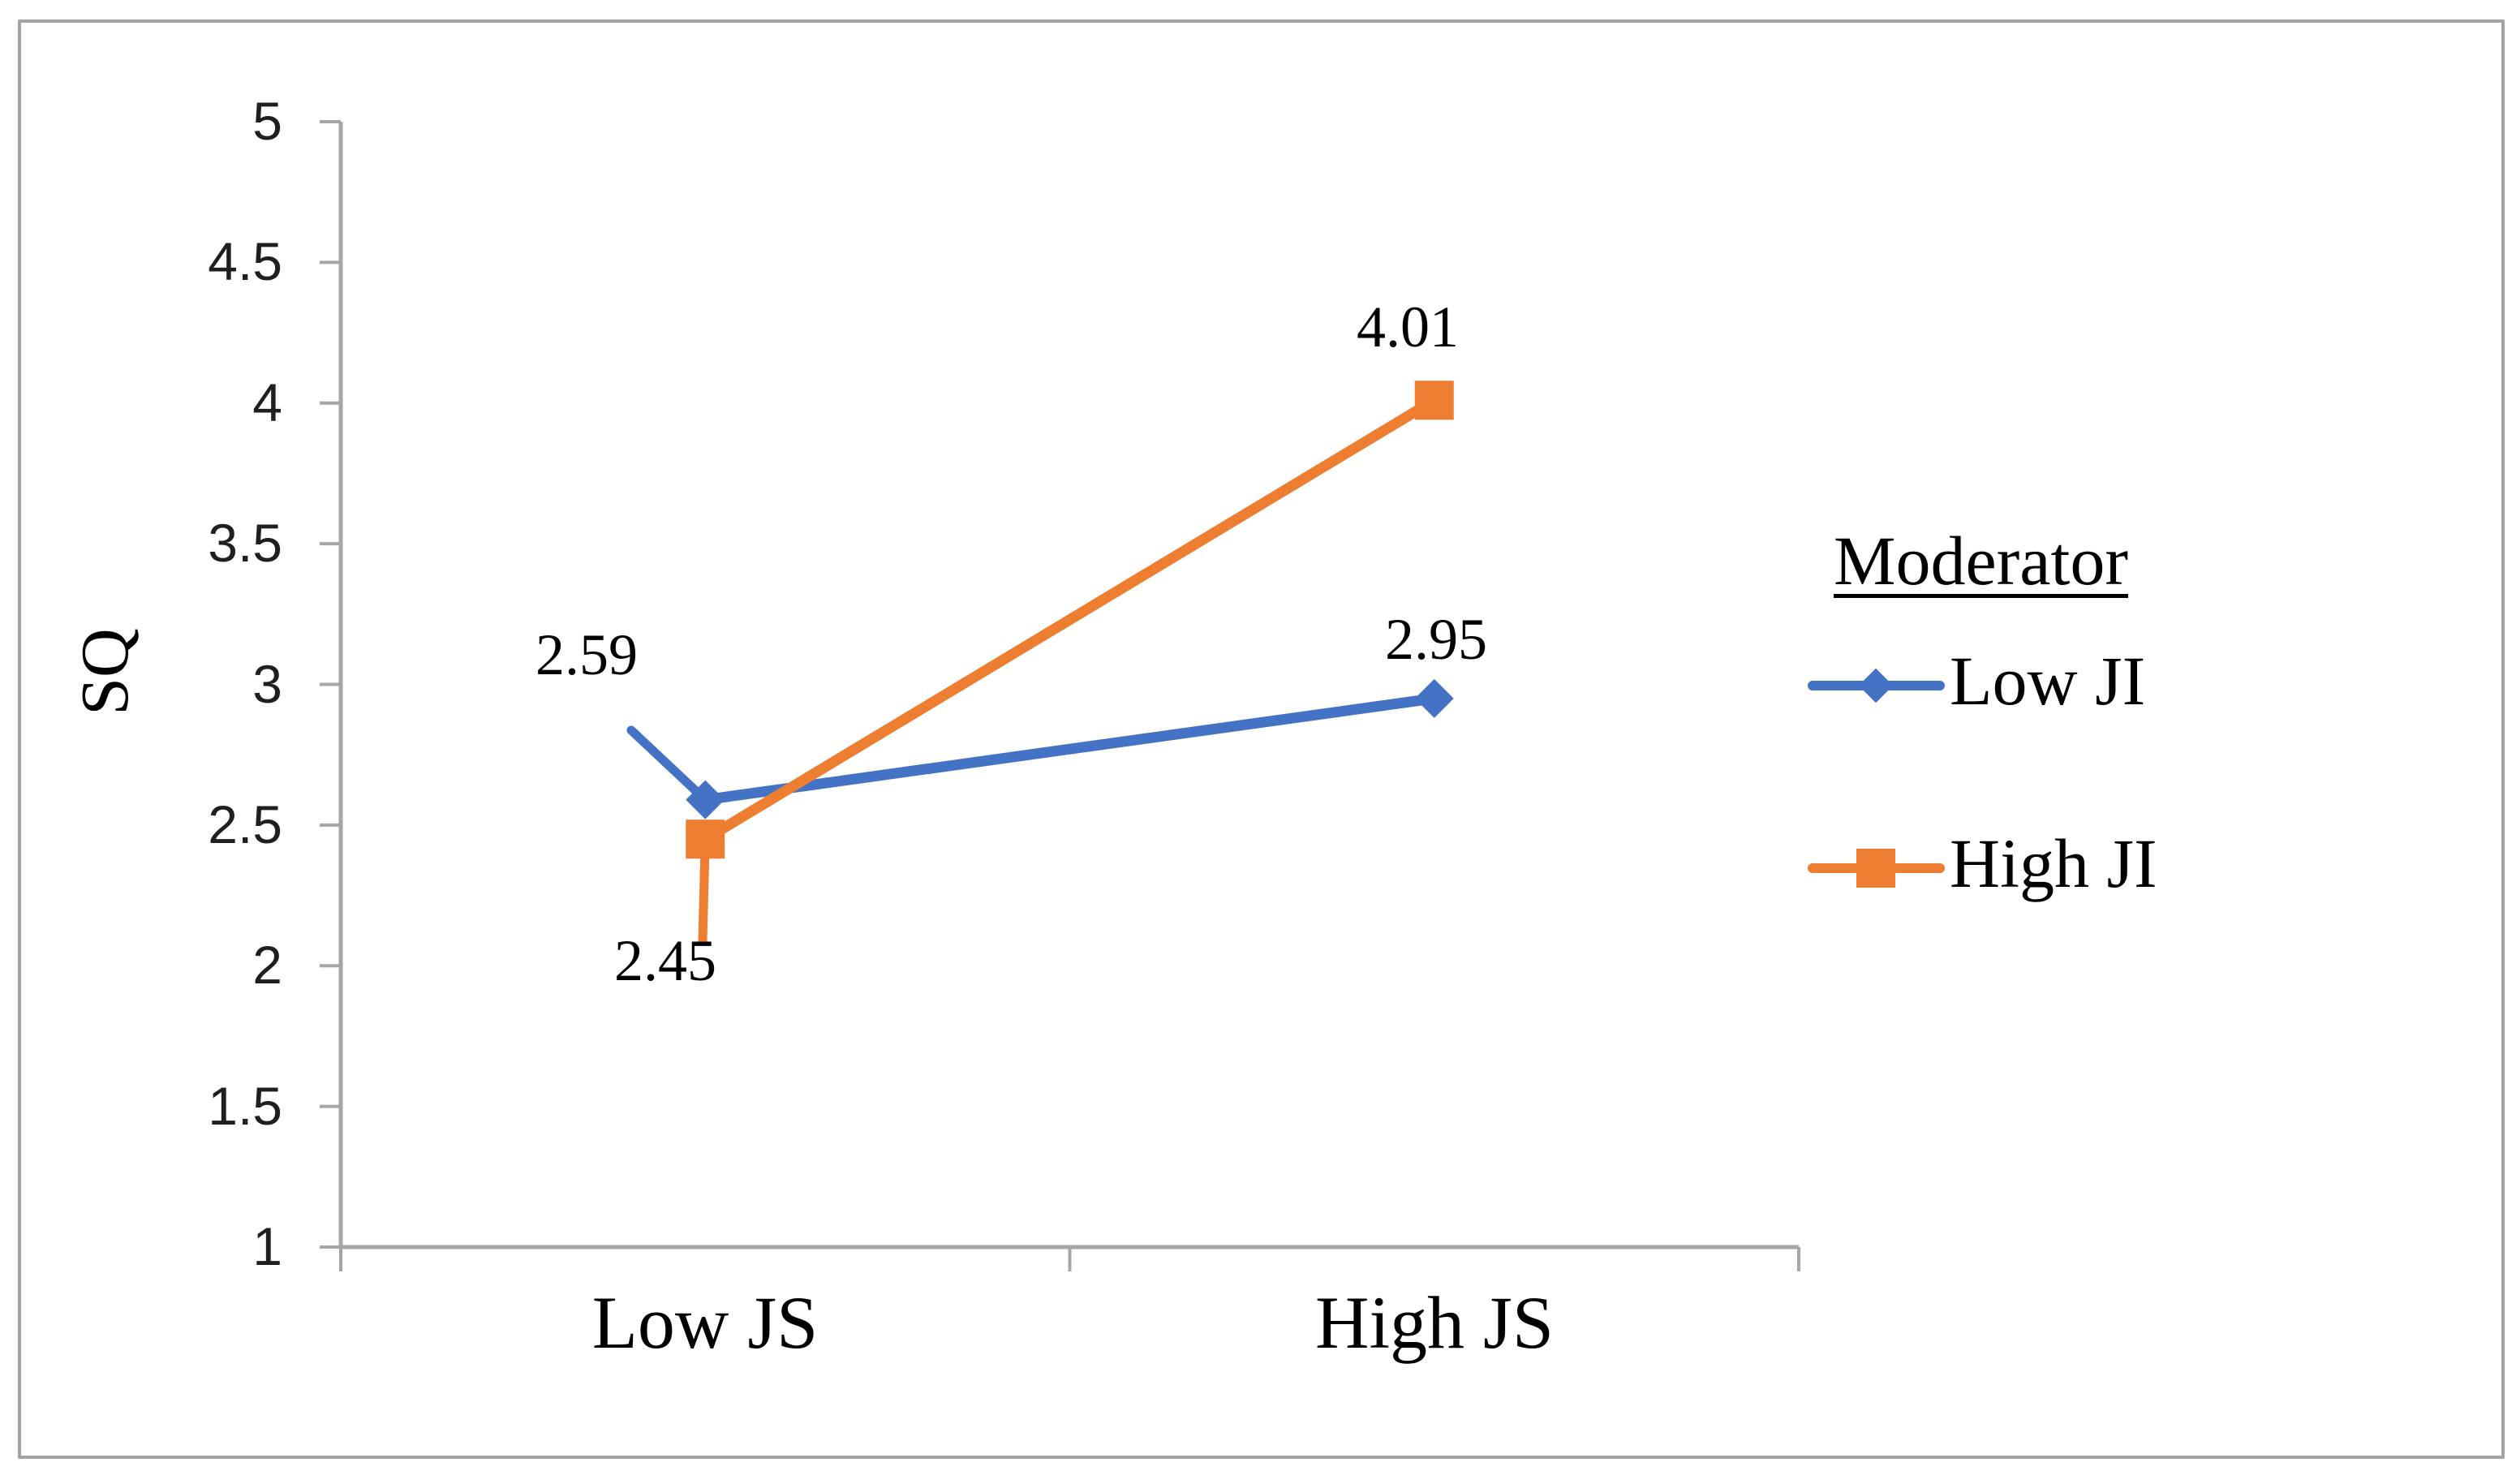 This screenshot has width=2516, height=1484. I want to click on y-tick-label: 3.5, so click(245, 543).